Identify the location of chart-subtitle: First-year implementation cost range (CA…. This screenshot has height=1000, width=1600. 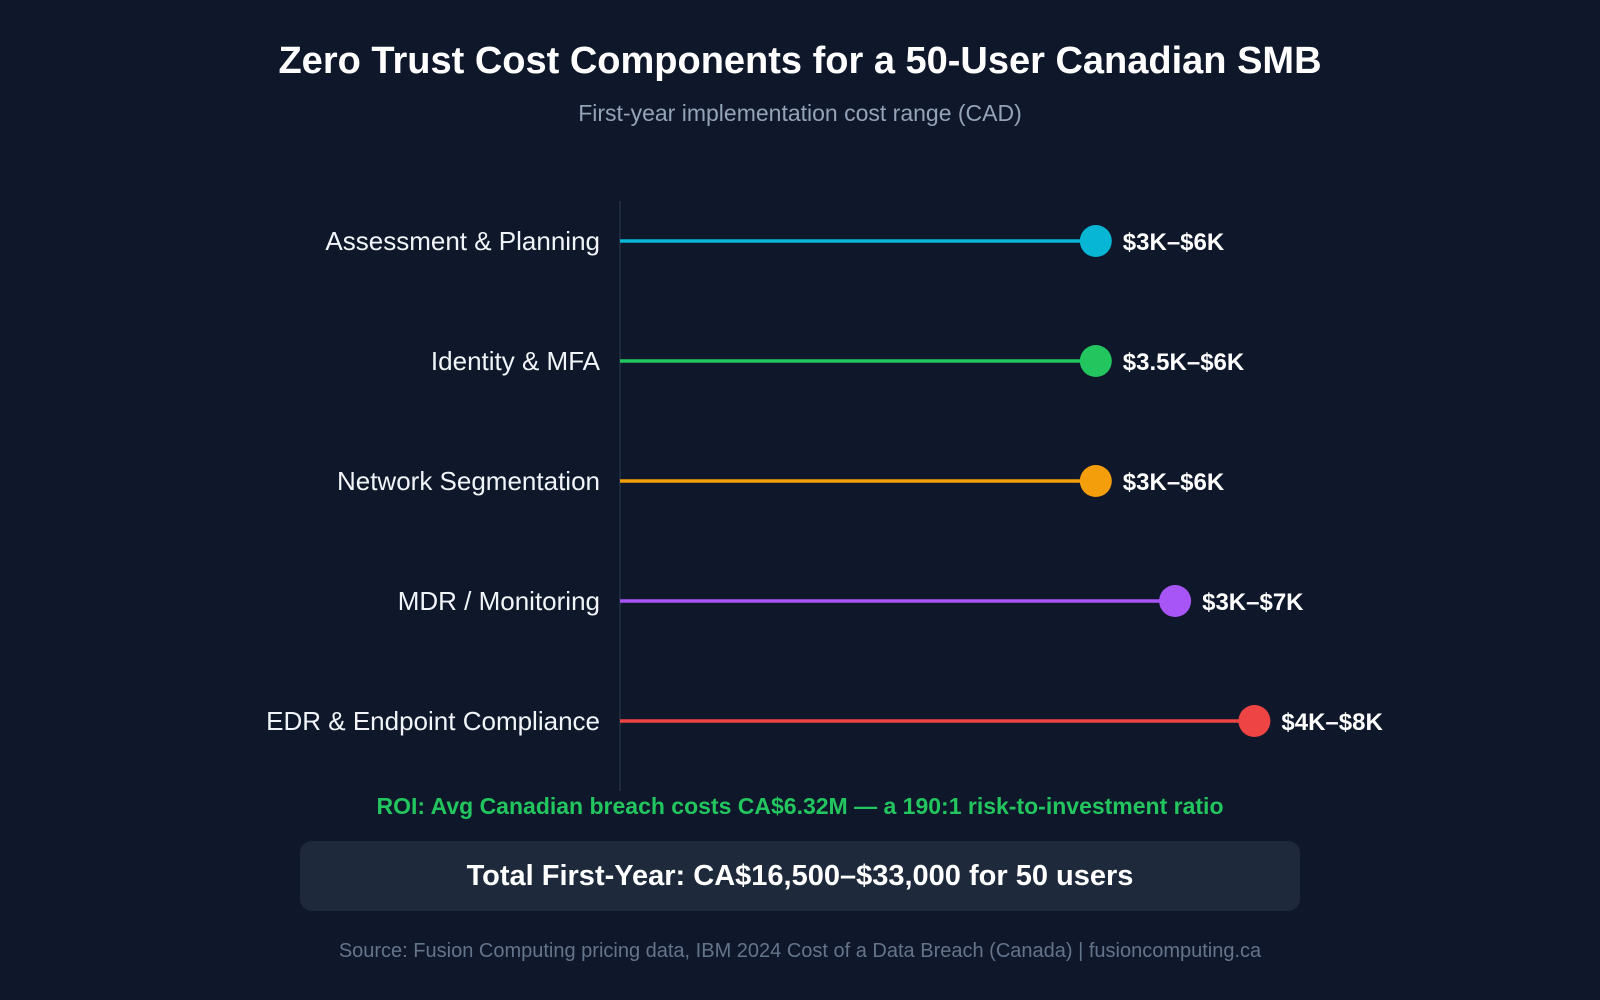
(800, 113).